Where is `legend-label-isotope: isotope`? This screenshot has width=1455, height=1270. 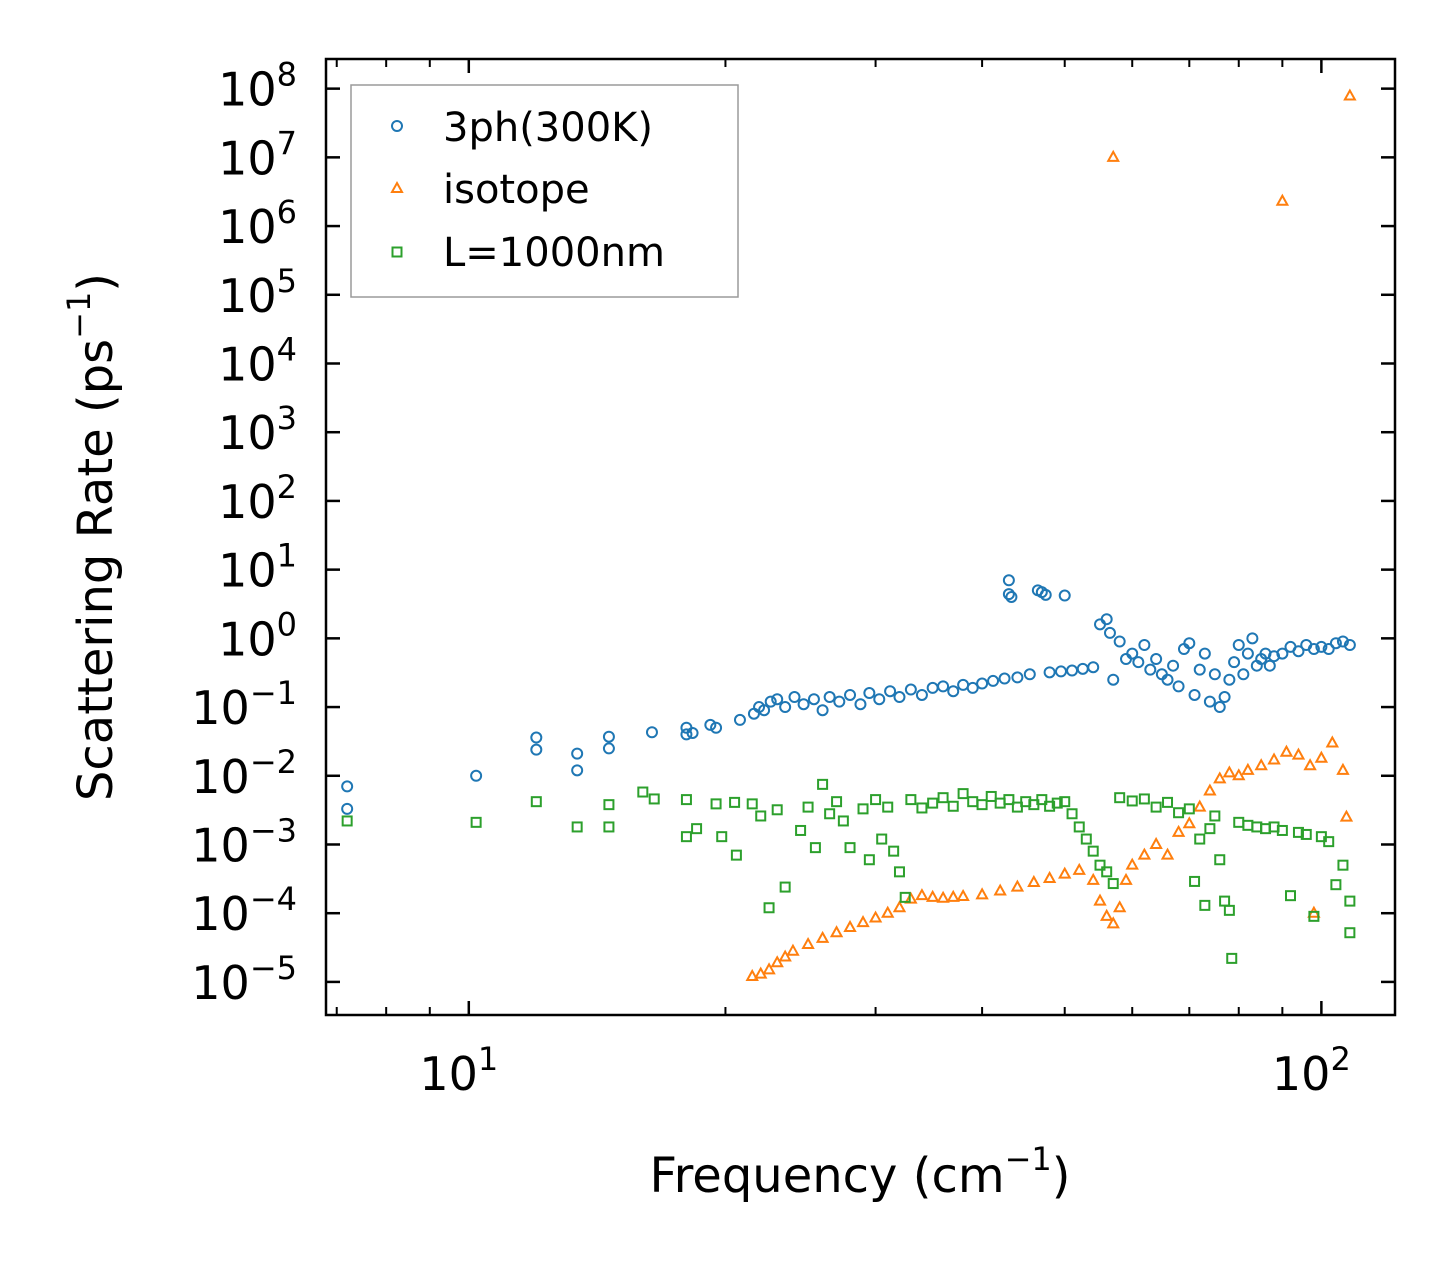
legend-label-isotope: isotope is located at coordinates (516, 190).